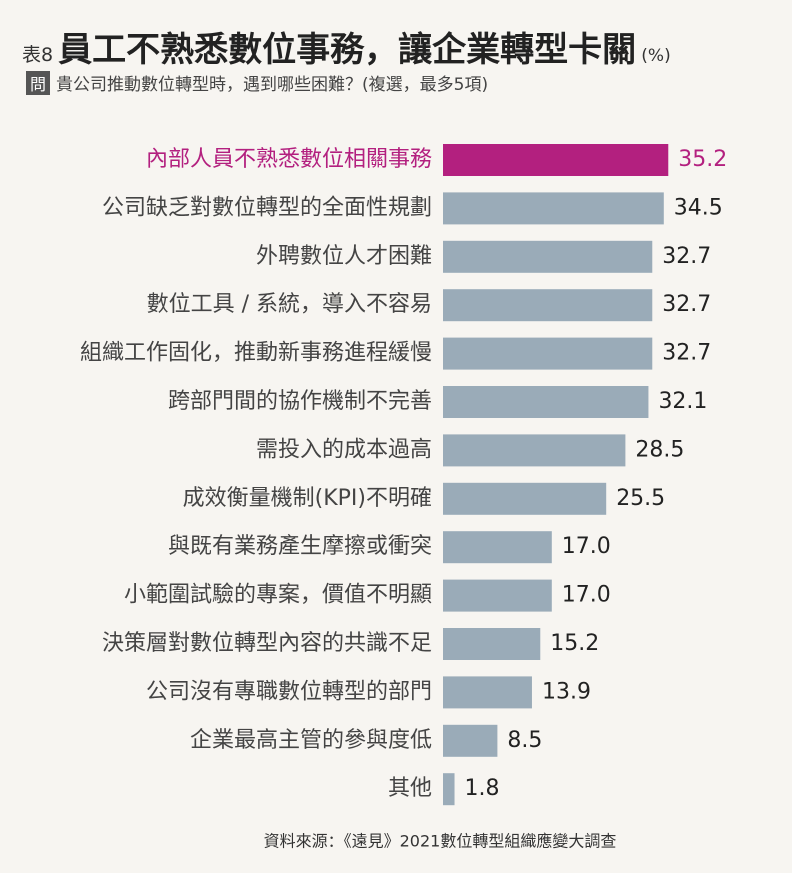 The height and width of the screenshot is (873, 792). I want to click on category-label: 數位工具 / 系統，導入不容易, so click(289, 304).